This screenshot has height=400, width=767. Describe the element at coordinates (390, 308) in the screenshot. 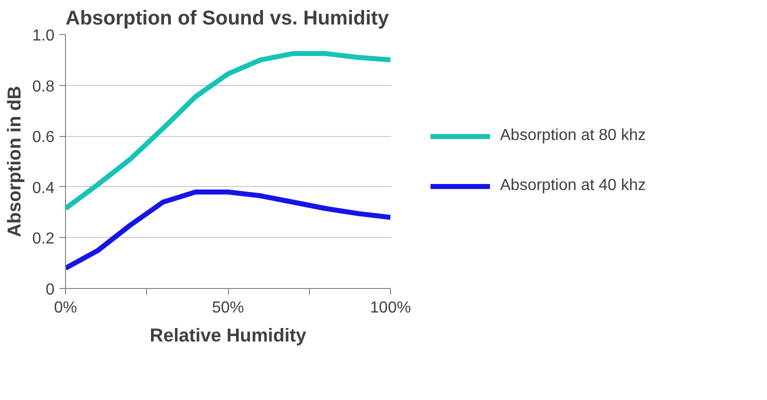

I see `x-tick-label: 100%` at that location.